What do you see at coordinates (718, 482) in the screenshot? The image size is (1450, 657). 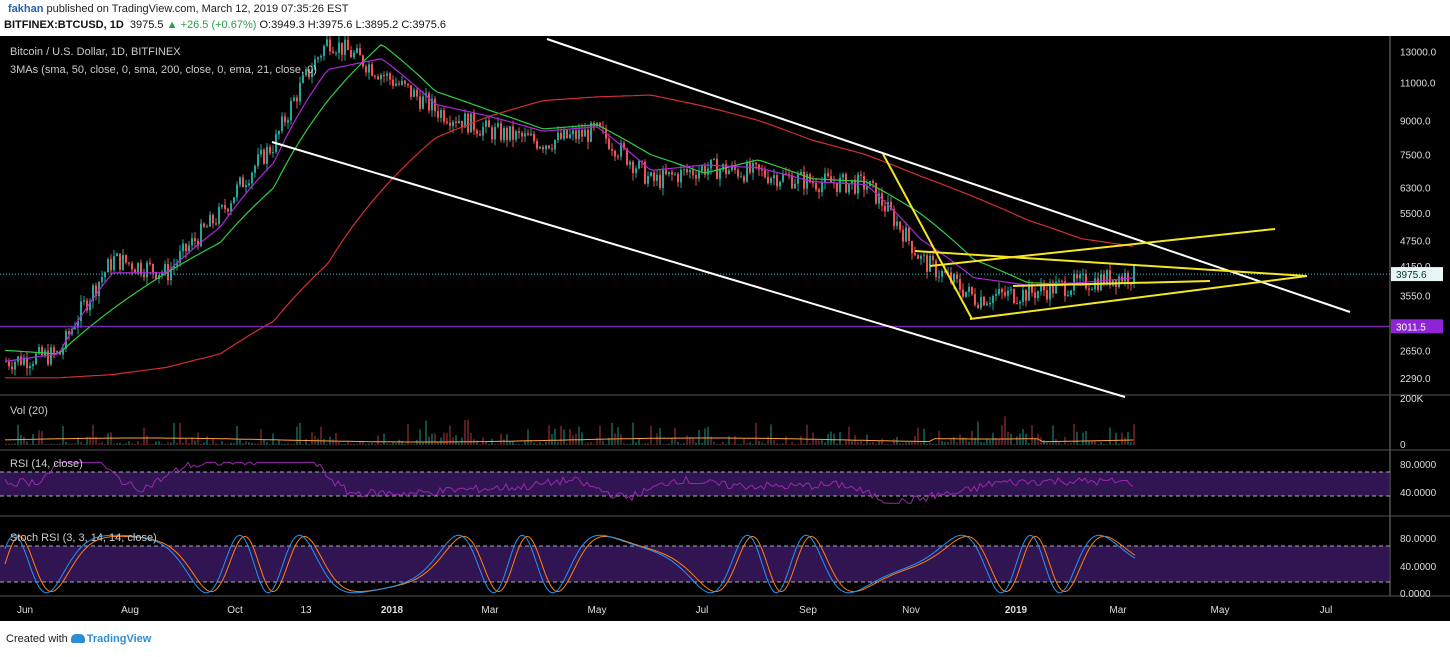 I see `rsi-pane: 80.0000 40.0000` at bounding box center [718, 482].